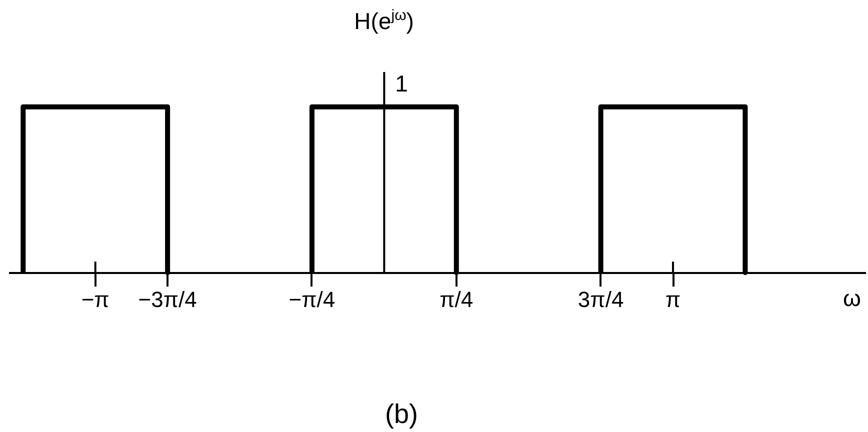 This screenshot has height=432, width=868. I want to click on x-tick-label: 3π/4, so click(601, 299).